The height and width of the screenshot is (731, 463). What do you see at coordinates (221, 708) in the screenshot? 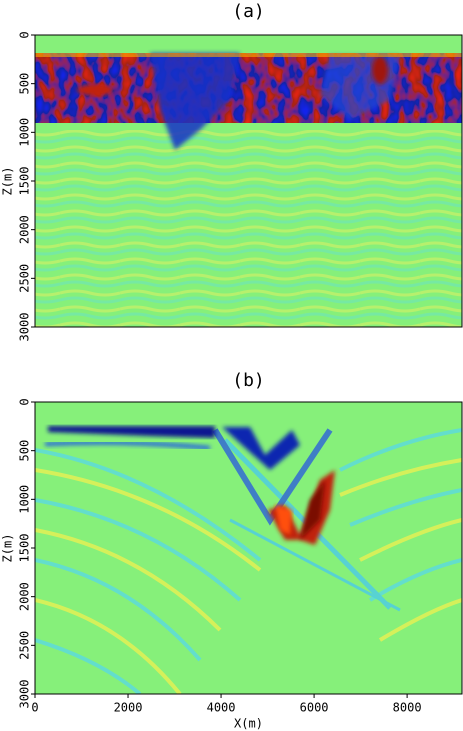
I see `x-tick-label: 4000` at bounding box center [221, 708].